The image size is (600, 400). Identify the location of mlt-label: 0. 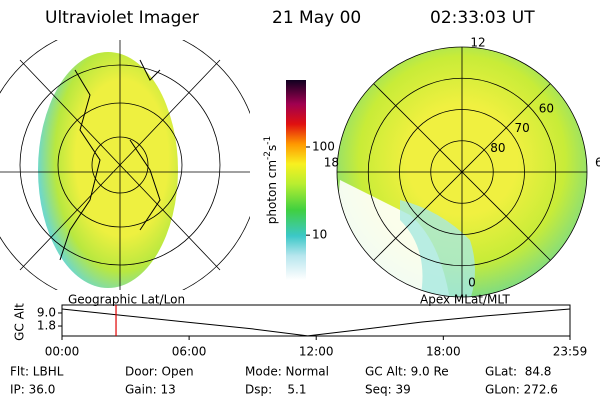
(472, 283).